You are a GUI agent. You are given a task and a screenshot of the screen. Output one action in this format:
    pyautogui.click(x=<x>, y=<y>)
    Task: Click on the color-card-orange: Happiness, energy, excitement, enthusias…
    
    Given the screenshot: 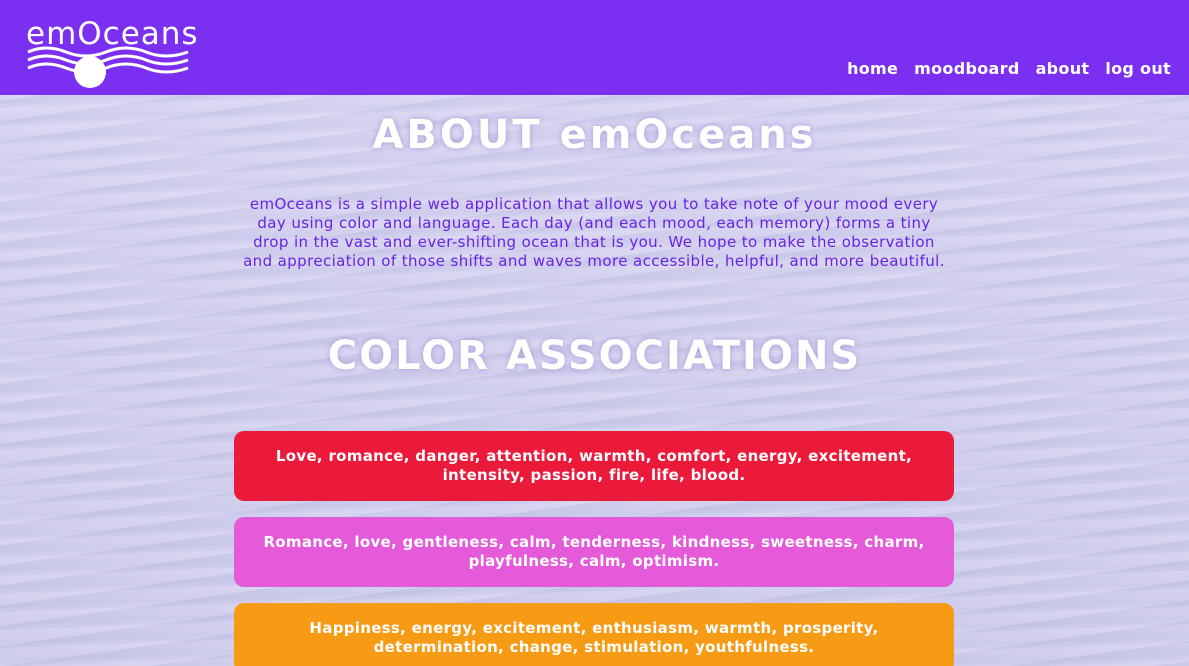 What is the action you would take?
    pyautogui.click(x=594, y=634)
    